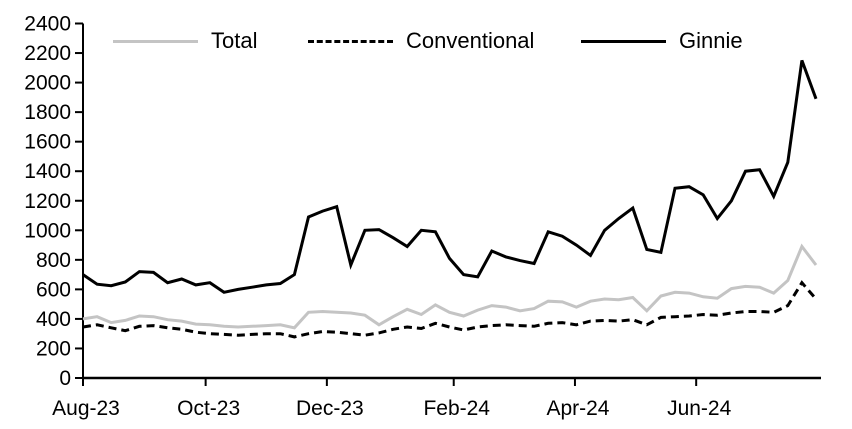 The height and width of the screenshot is (429, 852). I want to click on ginnie-line-swatch, so click(623, 41).